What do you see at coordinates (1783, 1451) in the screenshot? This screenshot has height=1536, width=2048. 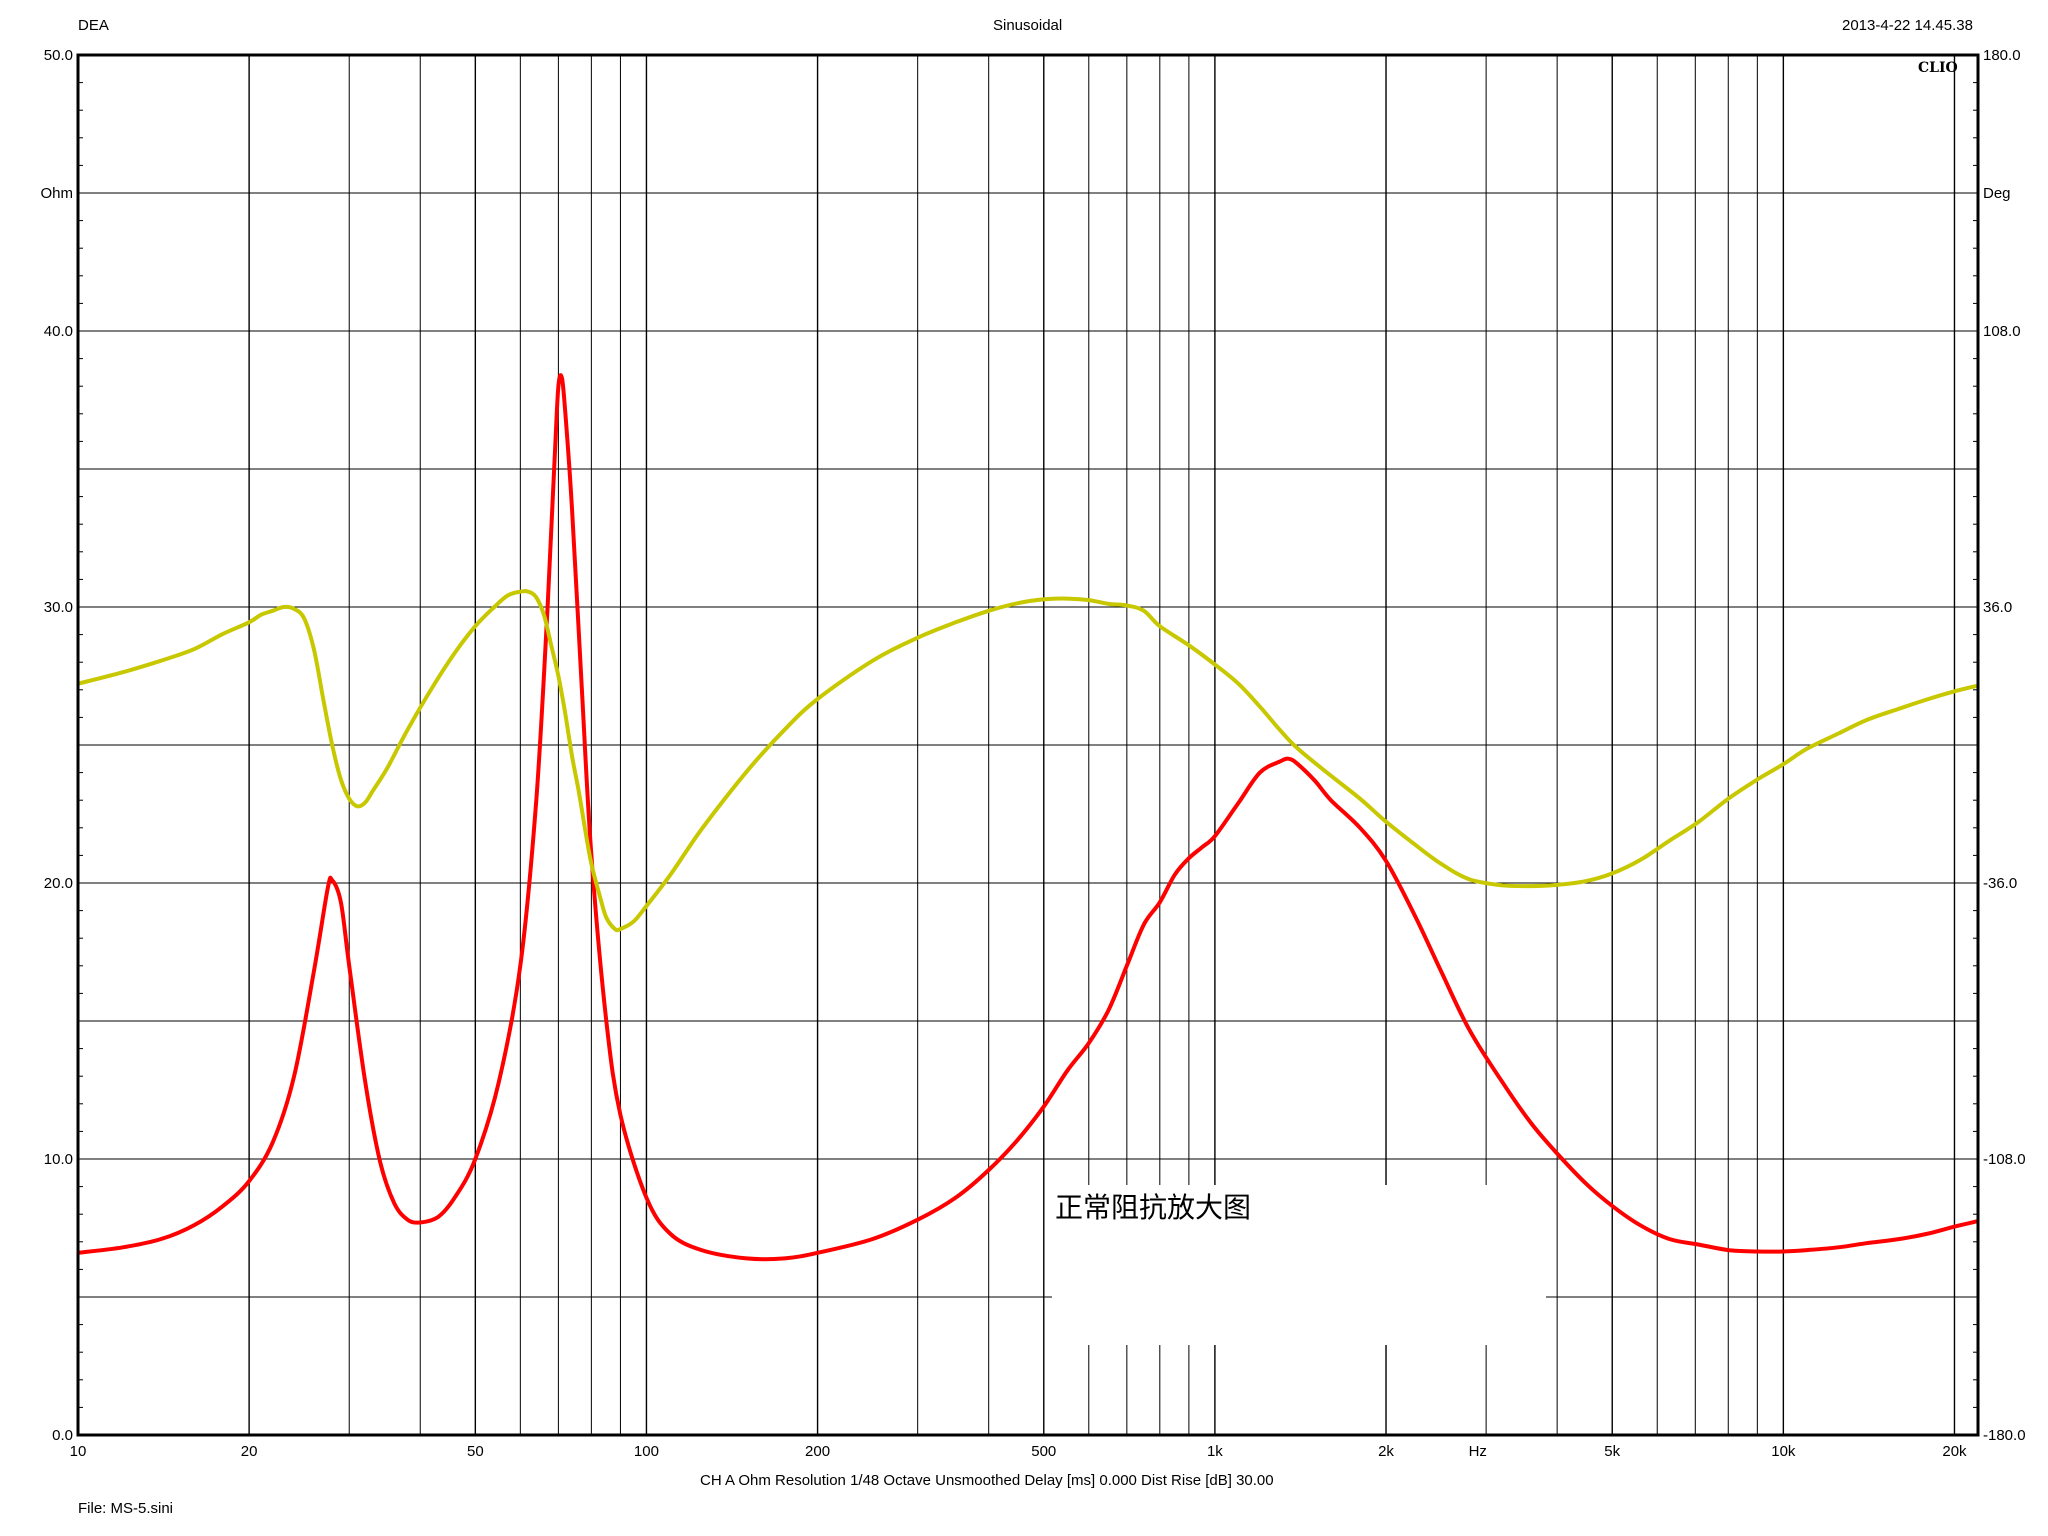 I see `x-tick-label: 10k` at bounding box center [1783, 1451].